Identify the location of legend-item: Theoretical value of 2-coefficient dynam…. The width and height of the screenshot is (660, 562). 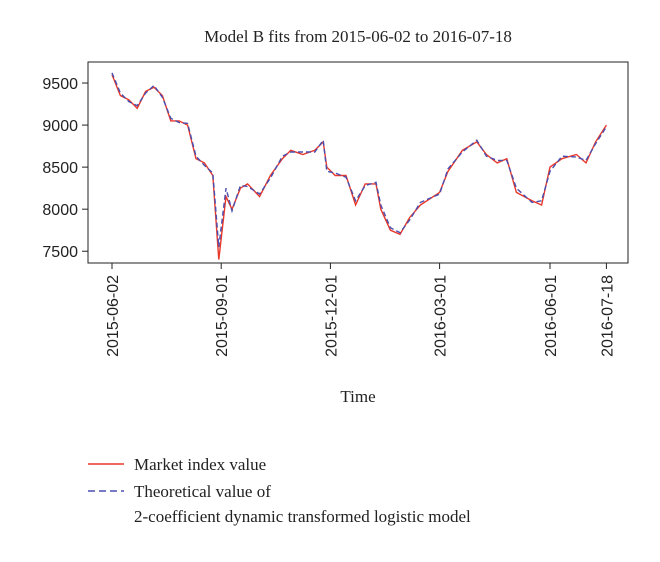
(279, 504).